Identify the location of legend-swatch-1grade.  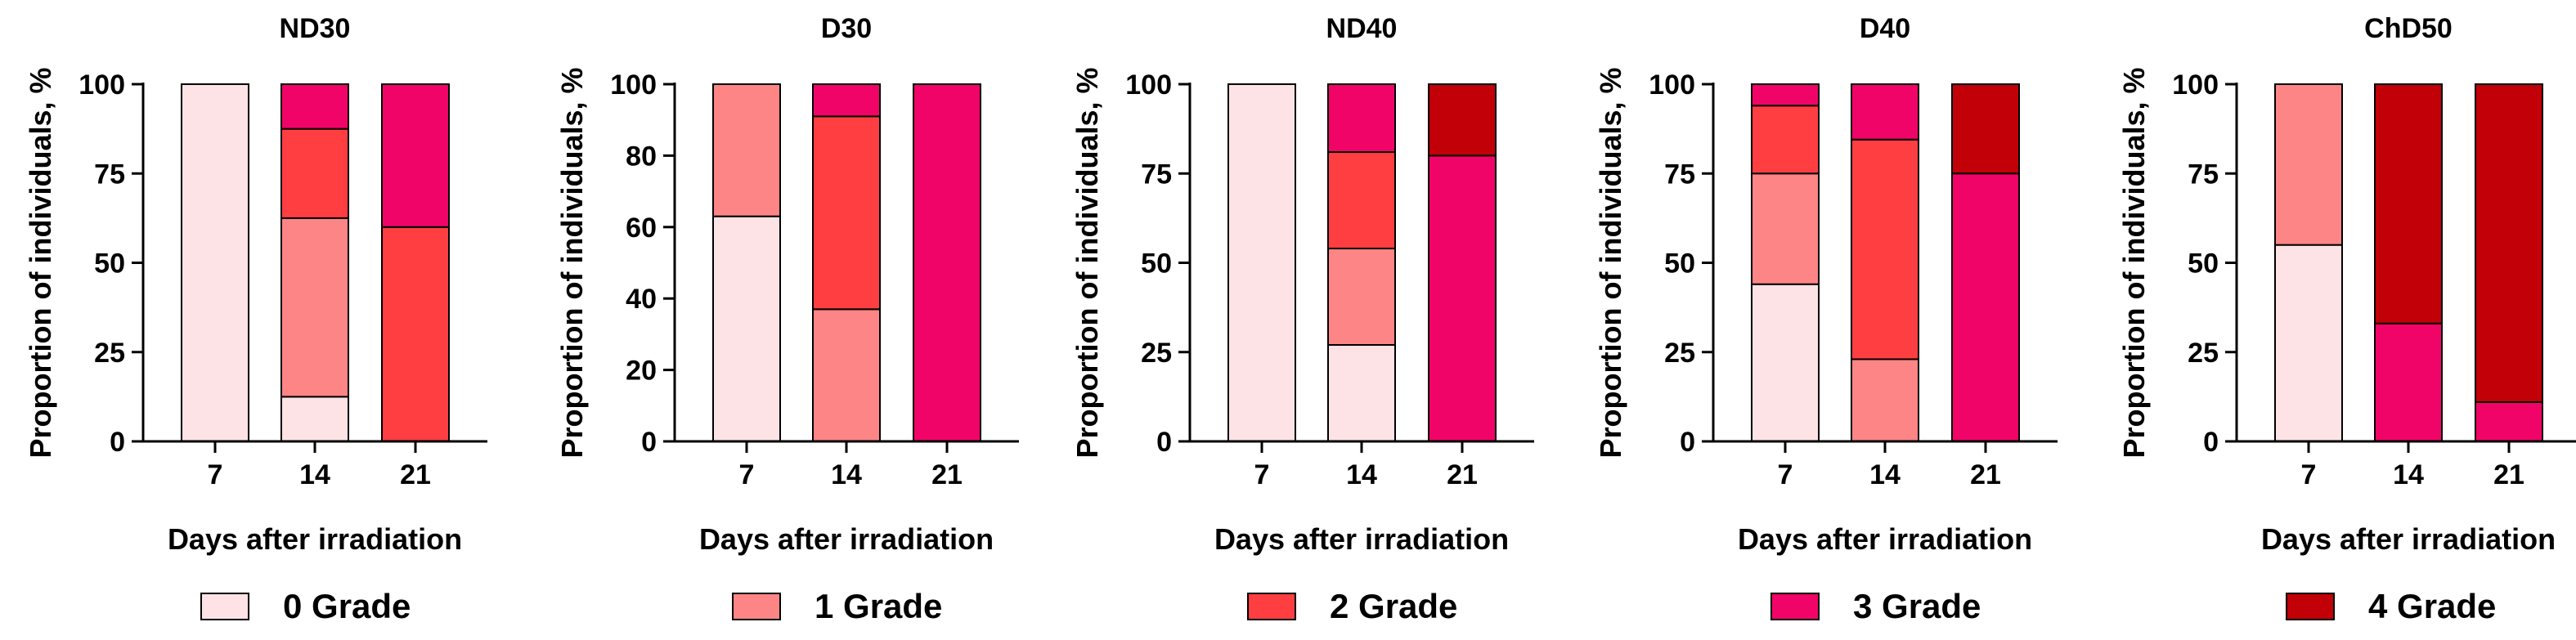
(757, 606).